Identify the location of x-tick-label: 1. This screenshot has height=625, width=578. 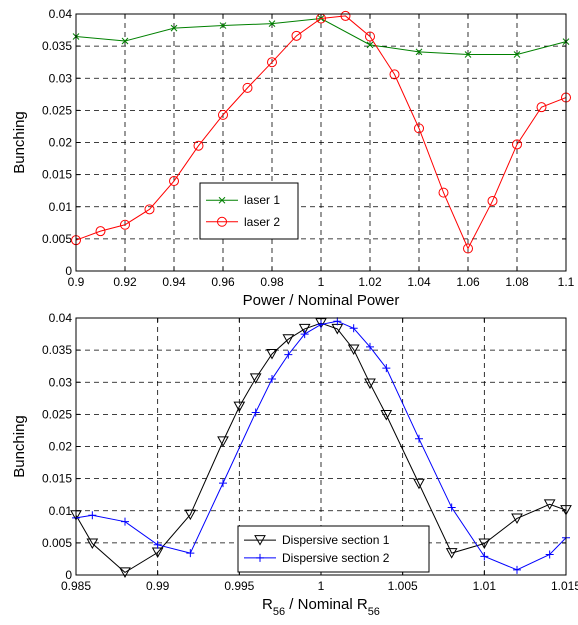
(321, 282).